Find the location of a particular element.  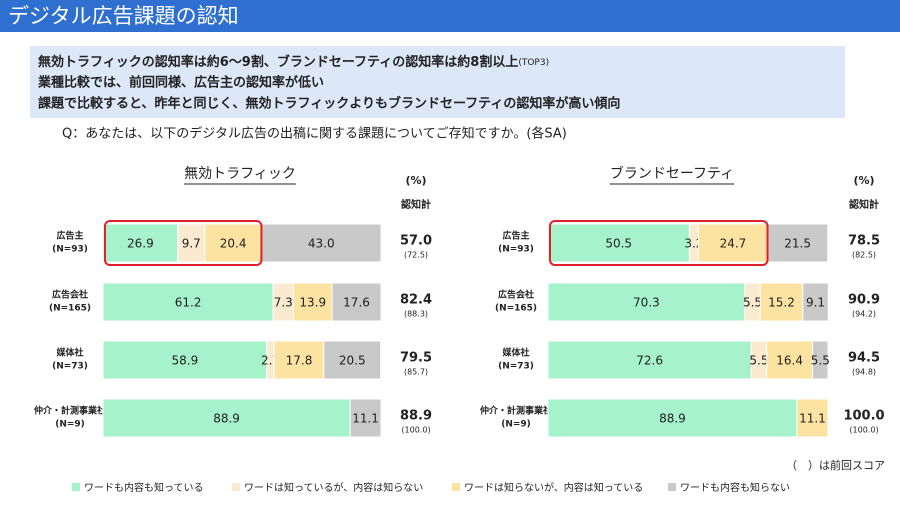

previous-value: (88.3) is located at coordinates (416, 314).